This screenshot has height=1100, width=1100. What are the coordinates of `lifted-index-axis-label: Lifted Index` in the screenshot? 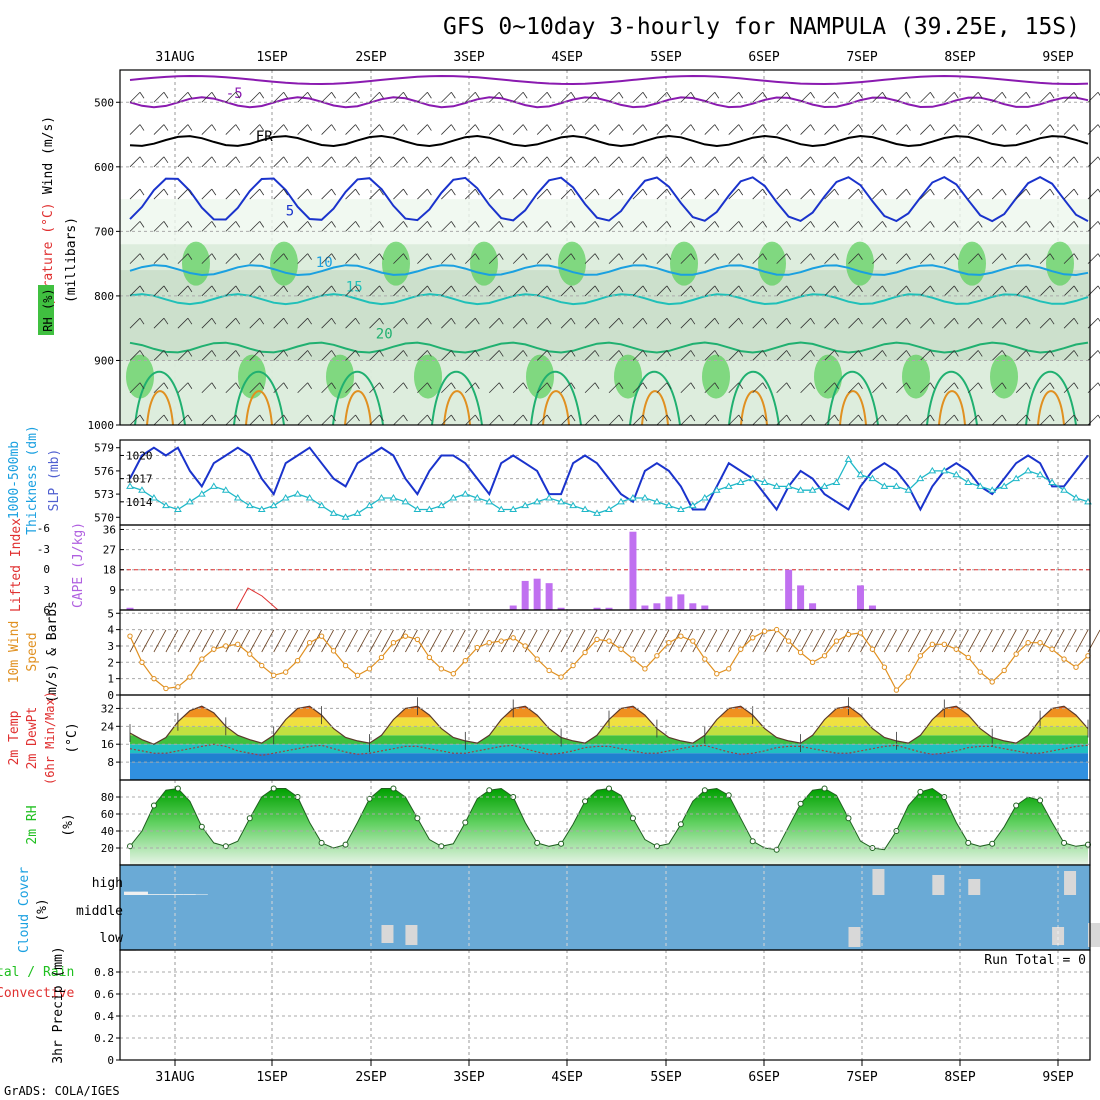 It's located at (16, 565).